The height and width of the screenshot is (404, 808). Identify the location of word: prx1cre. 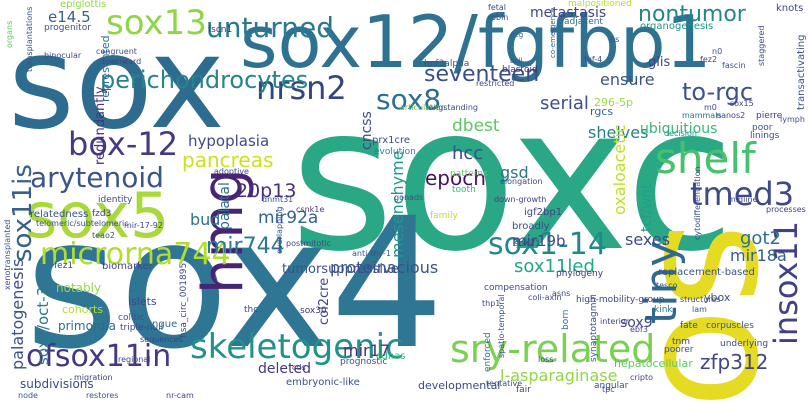
(391, 140).